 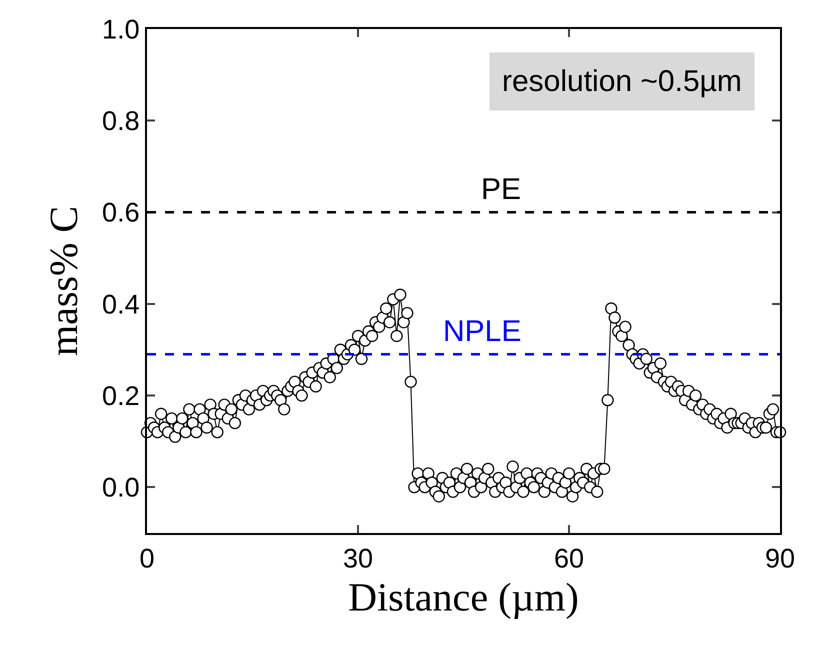 What do you see at coordinates (622, 81) in the screenshot?
I see `annotation: resolution ~0.5µm` at bounding box center [622, 81].